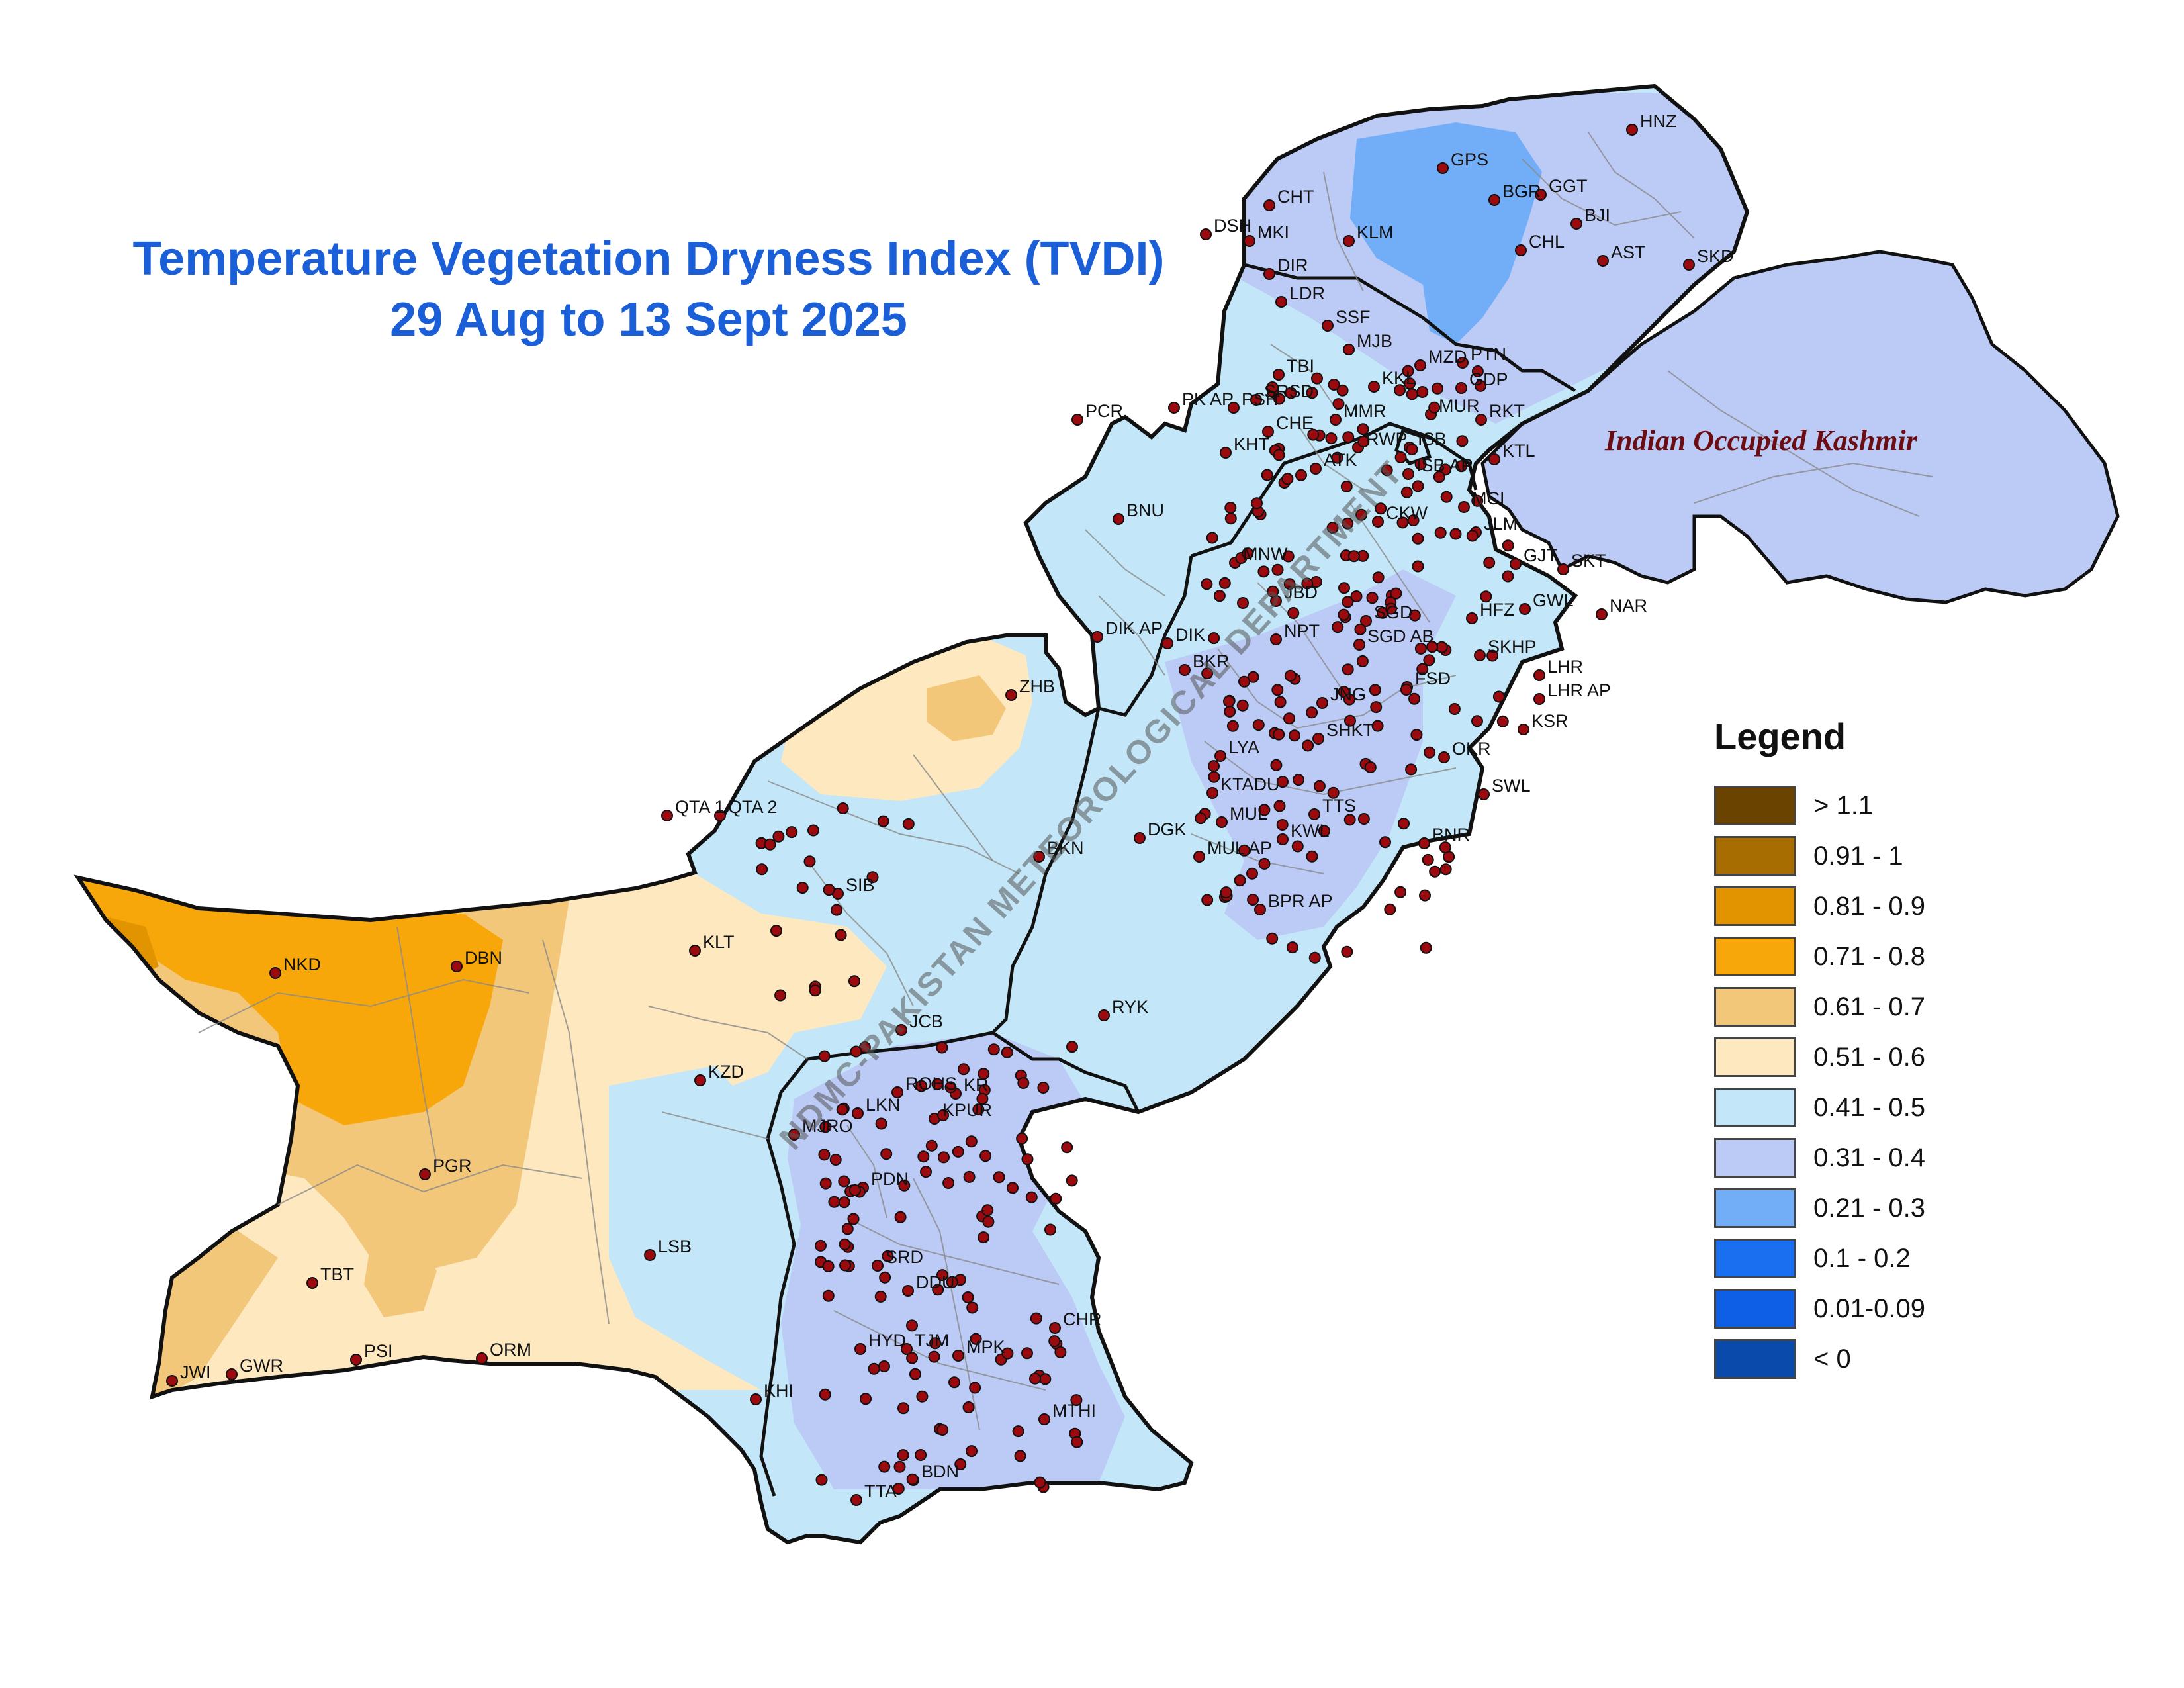  Describe the element at coordinates (890, 1179) in the screenshot. I see `station-label: PDN` at that location.